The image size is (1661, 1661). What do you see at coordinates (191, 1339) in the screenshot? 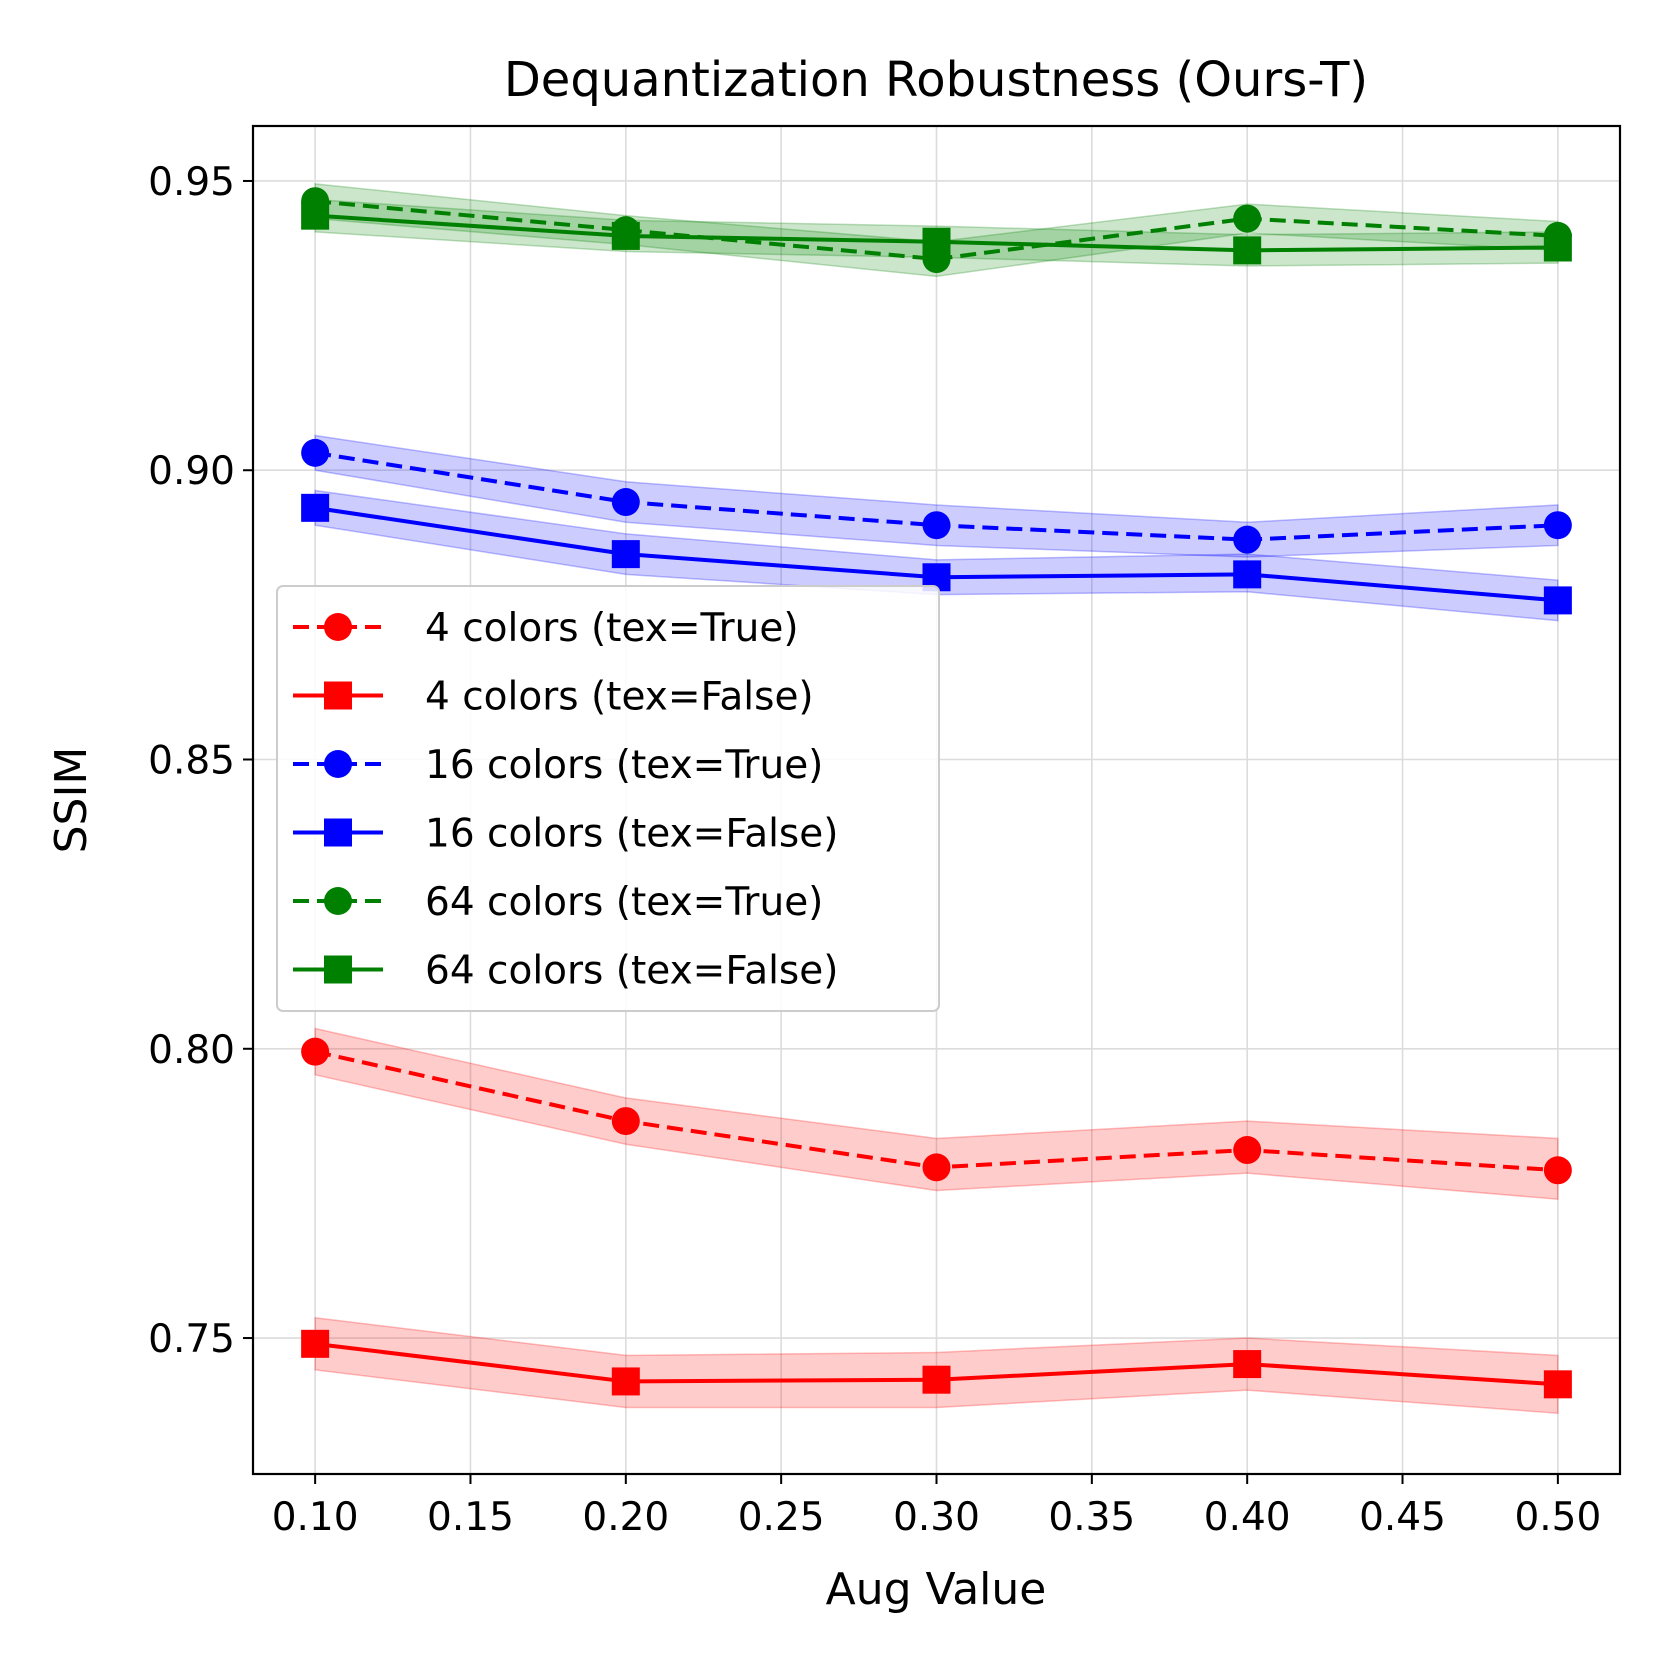
I see `y-tick-label: 0.75` at bounding box center [191, 1339].